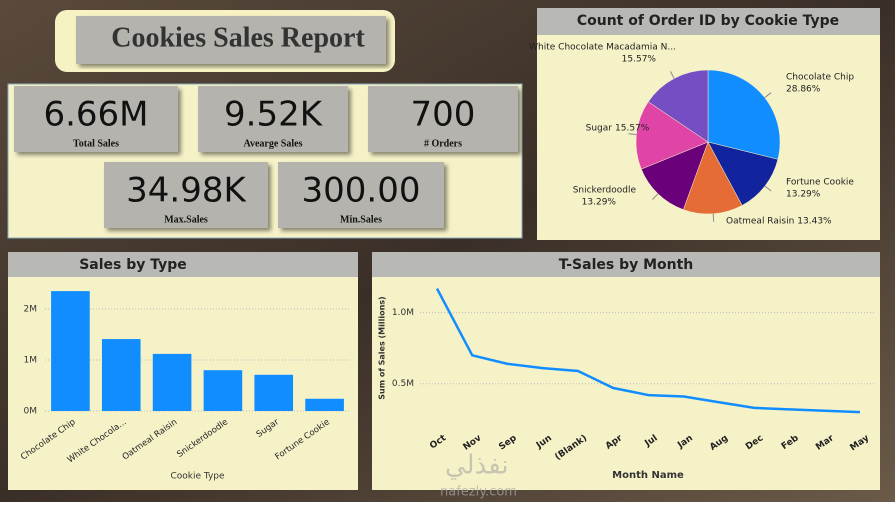 This screenshot has height=506, width=895. I want to click on kpi-value: 300.00, so click(361, 191).